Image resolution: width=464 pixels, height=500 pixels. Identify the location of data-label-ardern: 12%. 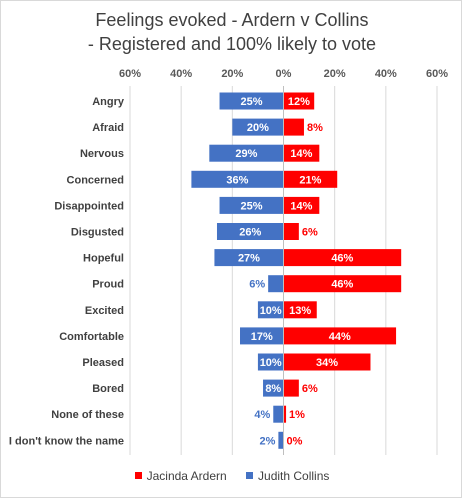
(299, 102).